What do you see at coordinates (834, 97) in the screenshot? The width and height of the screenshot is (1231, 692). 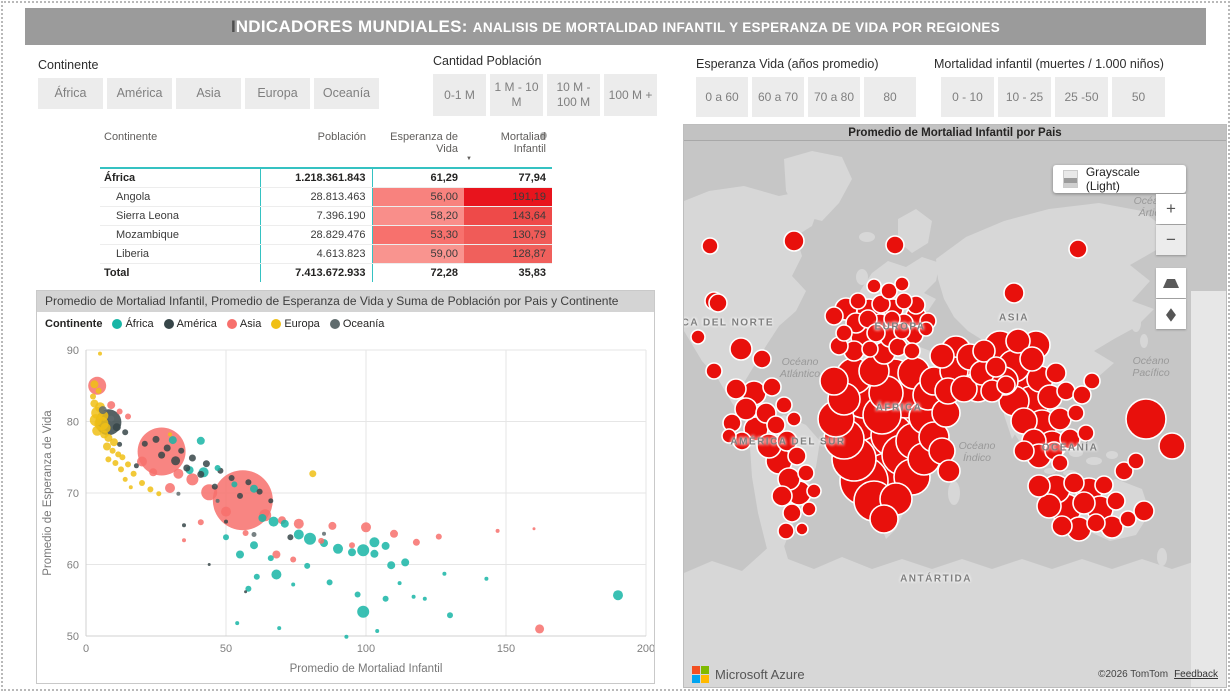 I see `filter-option-button: 70 a 80` at bounding box center [834, 97].